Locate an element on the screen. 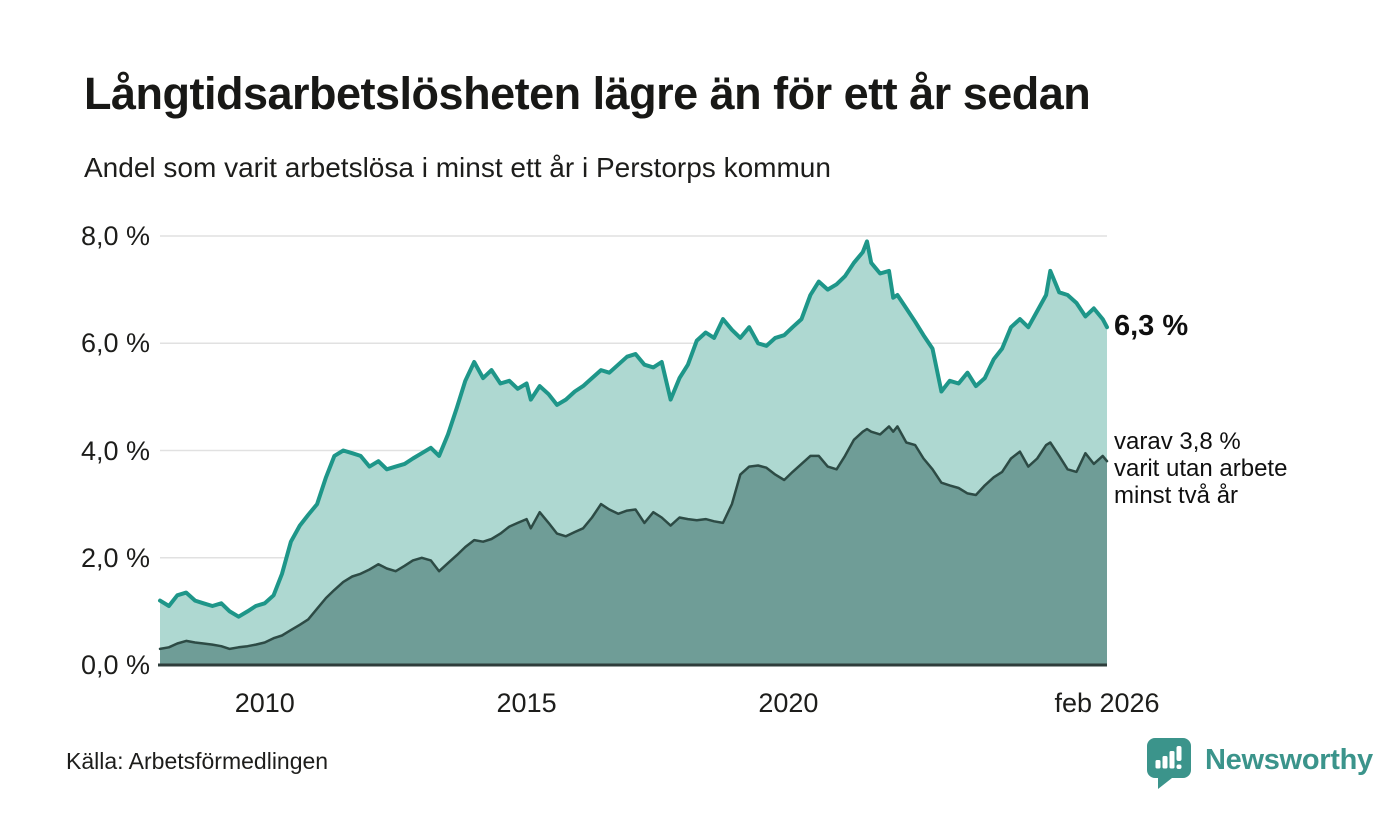 The image size is (1400, 840). y-tick-label: 6,0 % is located at coordinates (115, 343).